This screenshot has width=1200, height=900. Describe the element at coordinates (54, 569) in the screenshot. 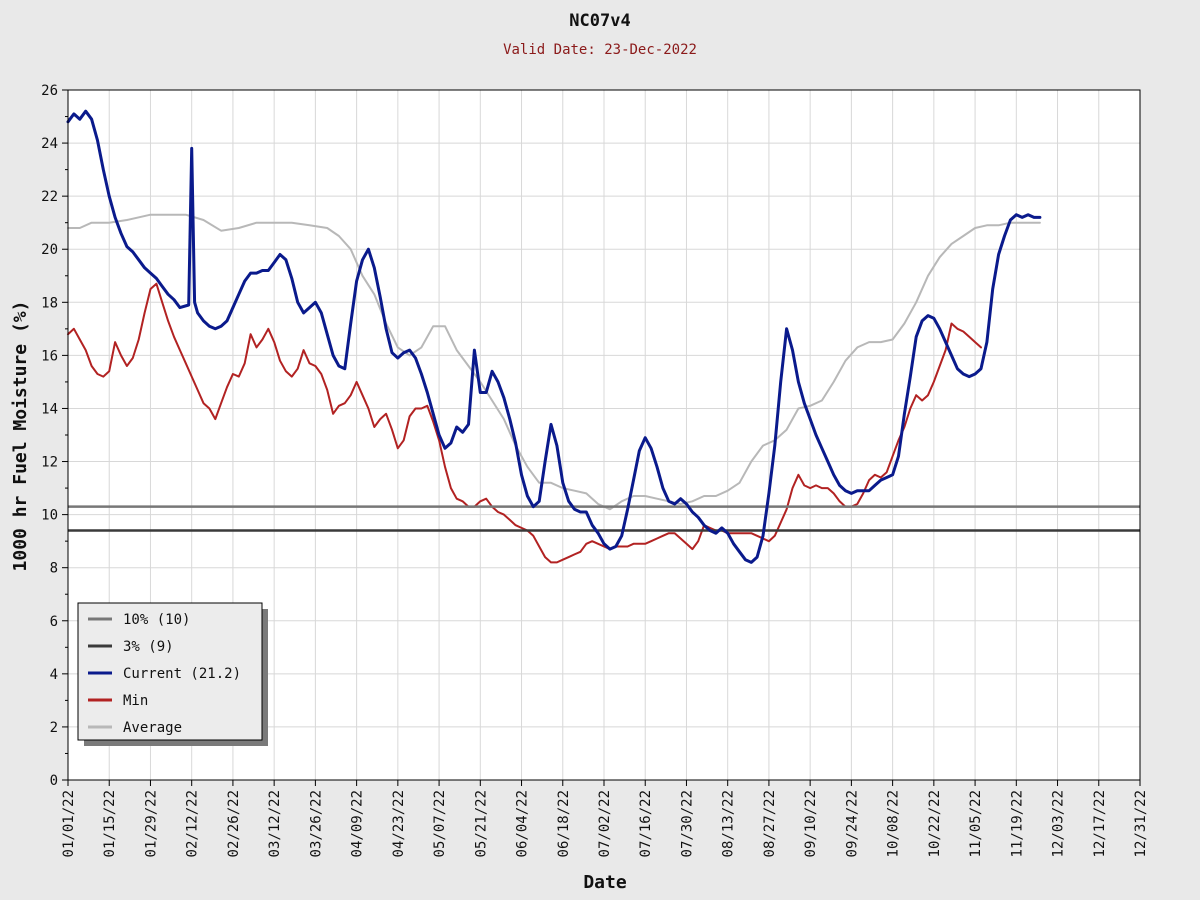

I see `y-tick-label: 8` at that location.